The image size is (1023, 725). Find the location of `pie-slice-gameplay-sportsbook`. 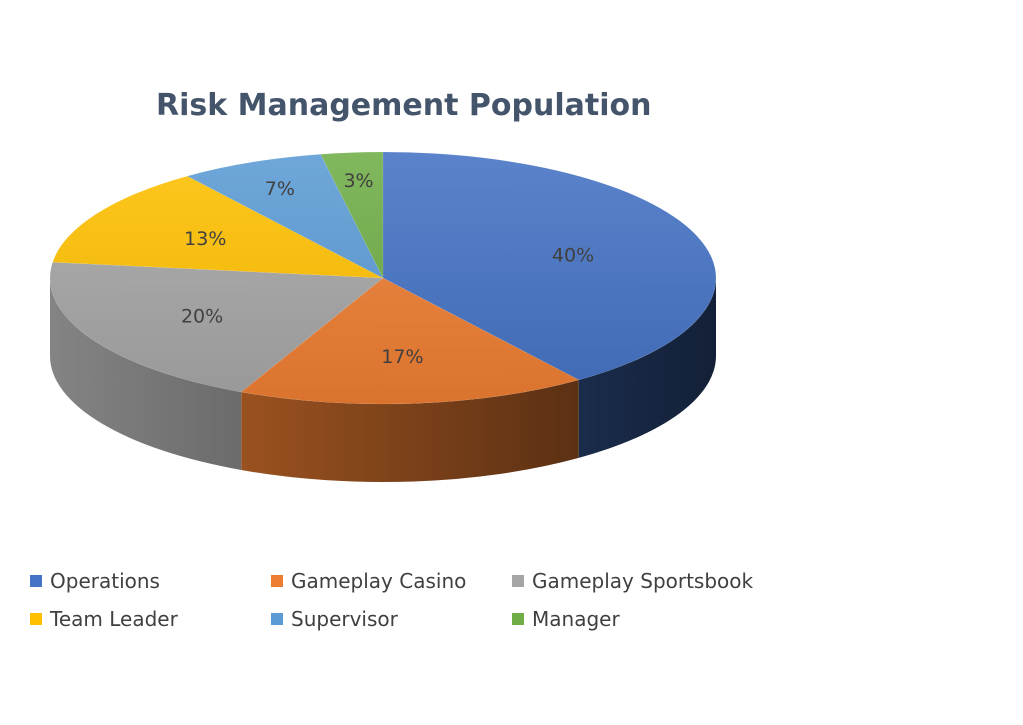

pie-slice-gameplay-sportsbook is located at coordinates (216, 327).